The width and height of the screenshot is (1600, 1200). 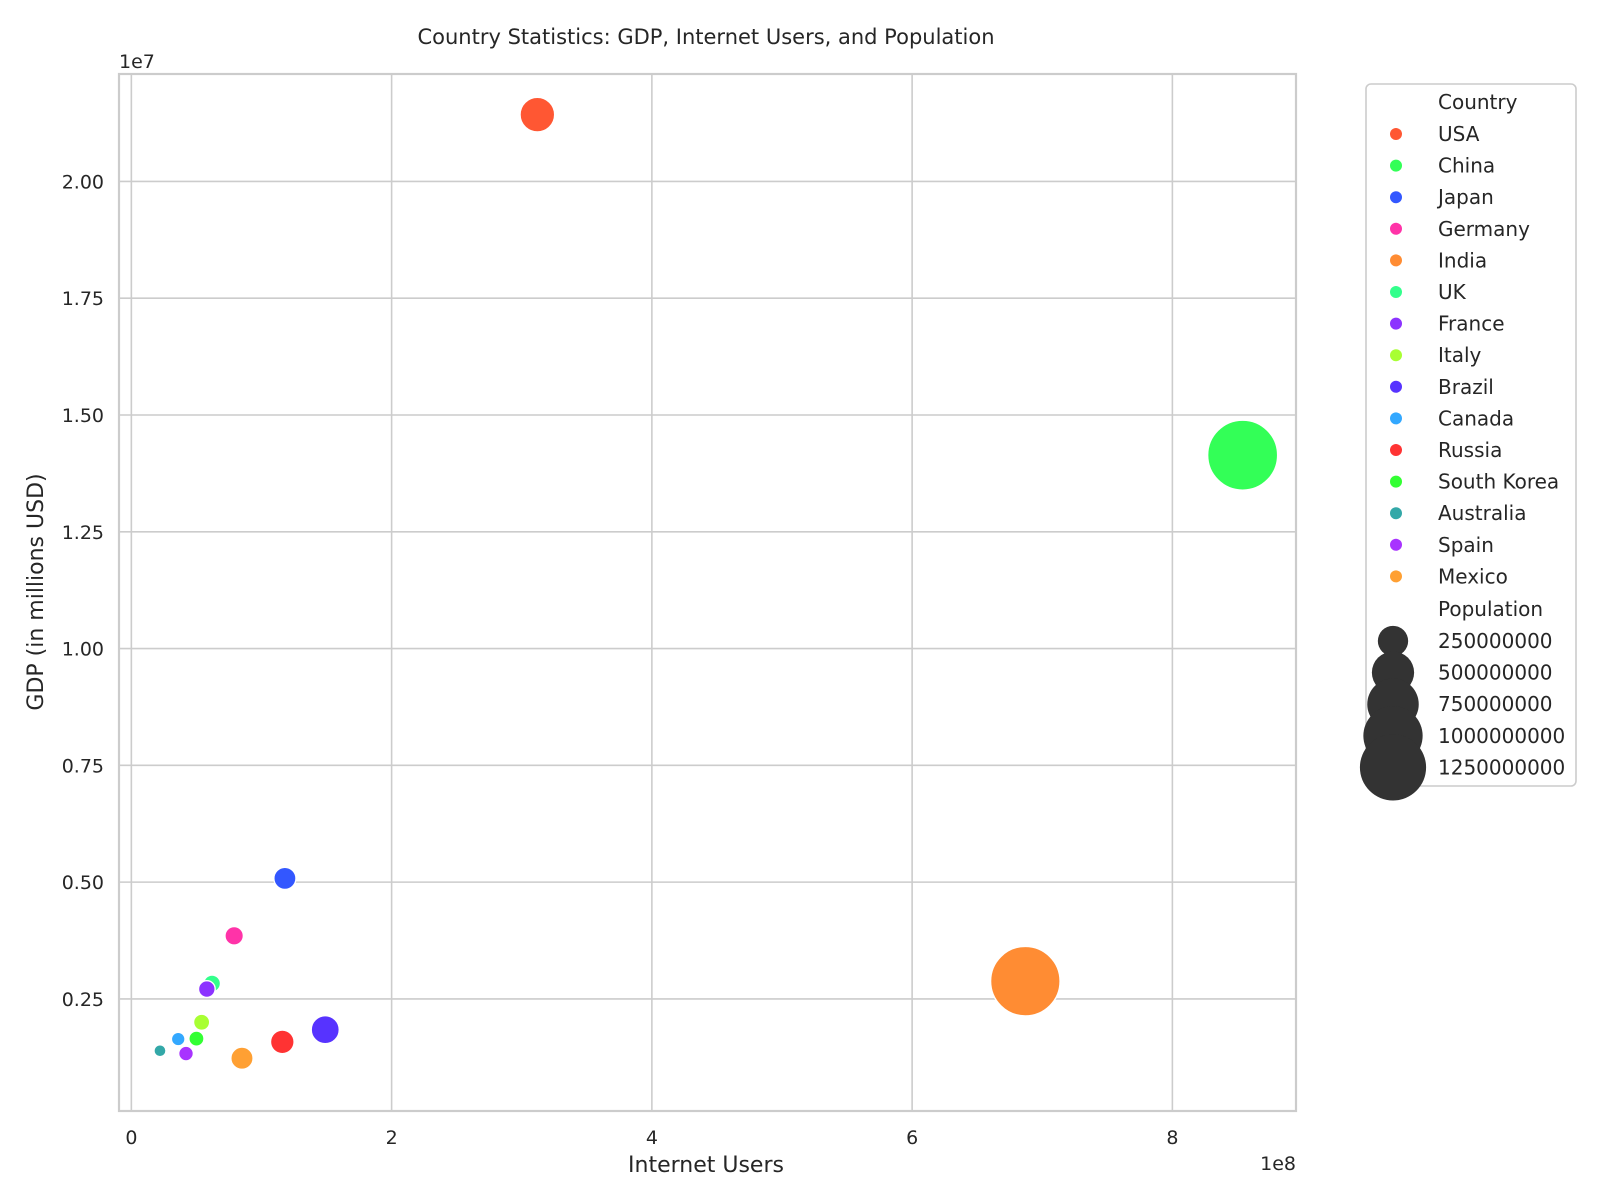 What do you see at coordinates (196, 1038) in the screenshot?
I see `point-south-korea` at bounding box center [196, 1038].